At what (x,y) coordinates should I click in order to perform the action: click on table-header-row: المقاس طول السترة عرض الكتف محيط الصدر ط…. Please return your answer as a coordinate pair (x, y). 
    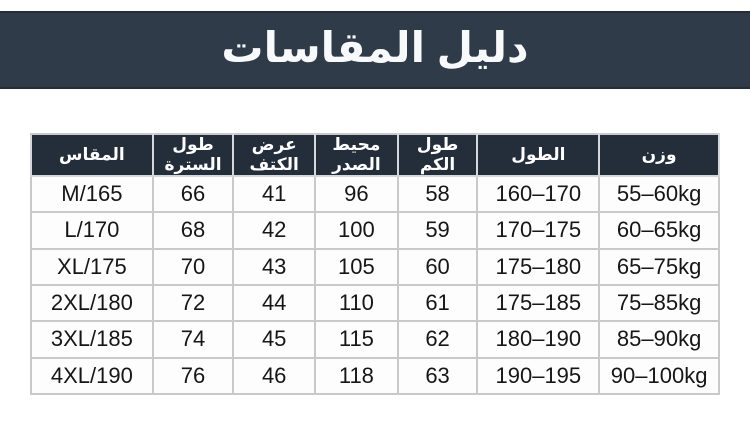
    Looking at the image, I should click on (375, 155).